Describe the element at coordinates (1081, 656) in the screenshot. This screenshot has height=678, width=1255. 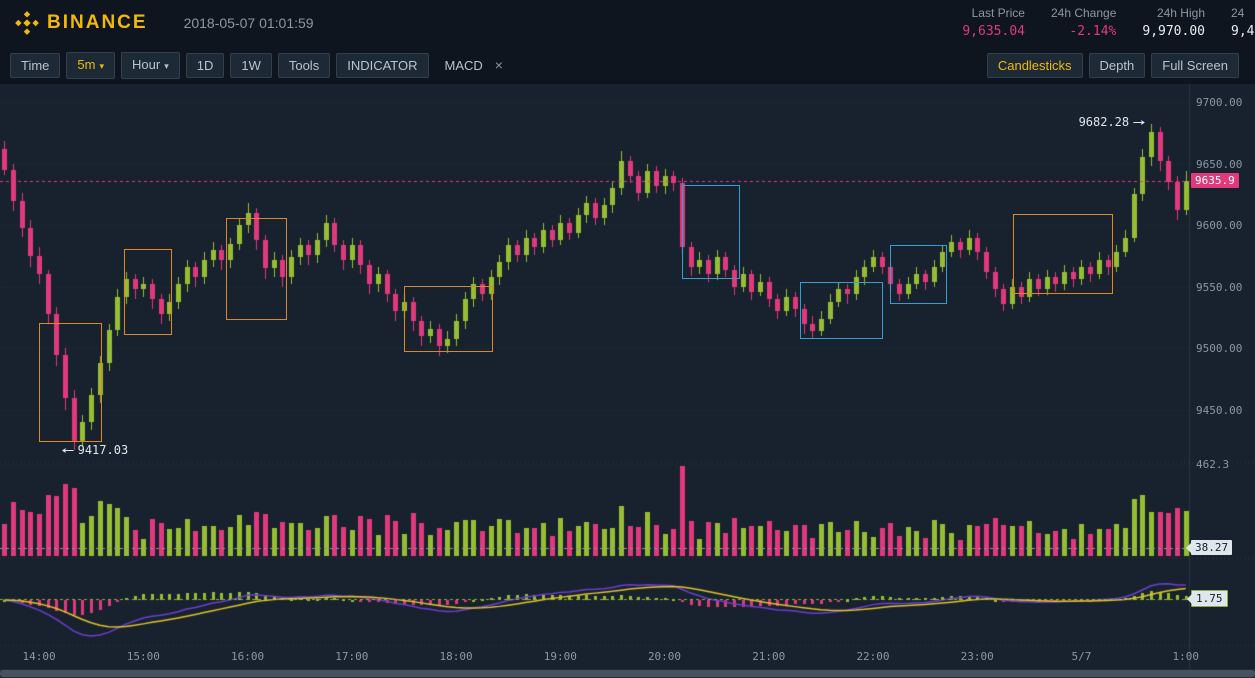
I see `time-axis-tick: 5/7` at that location.